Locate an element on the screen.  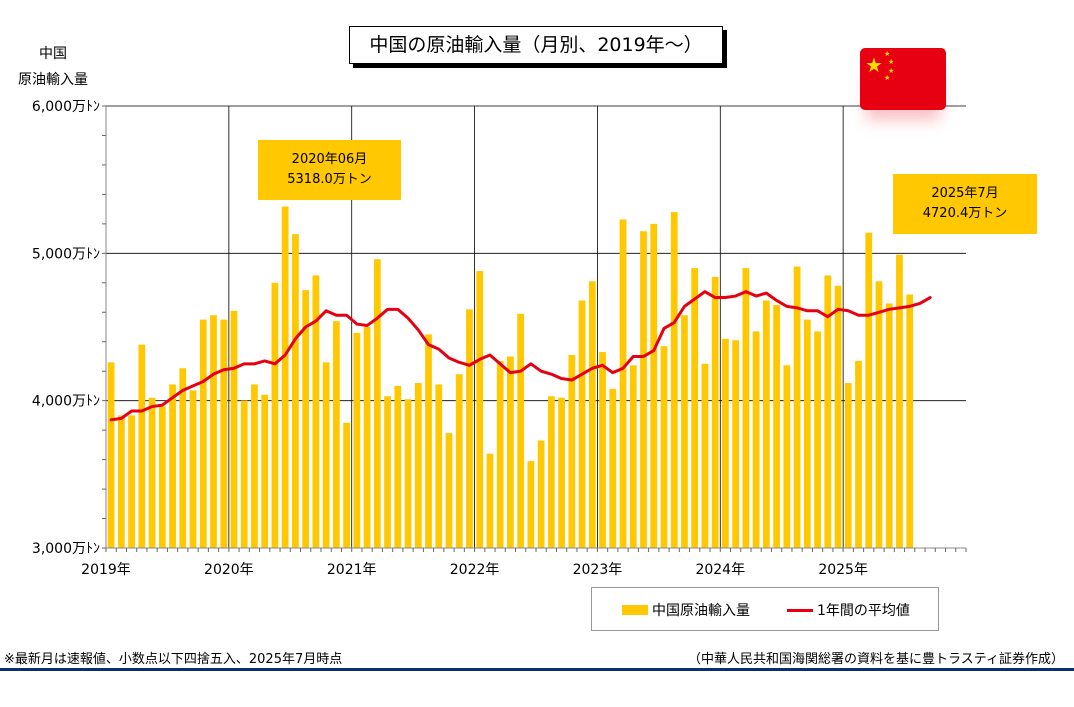
chart-title: 中国の原油輸入量（月別、2019年～） is located at coordinates (536, 45).